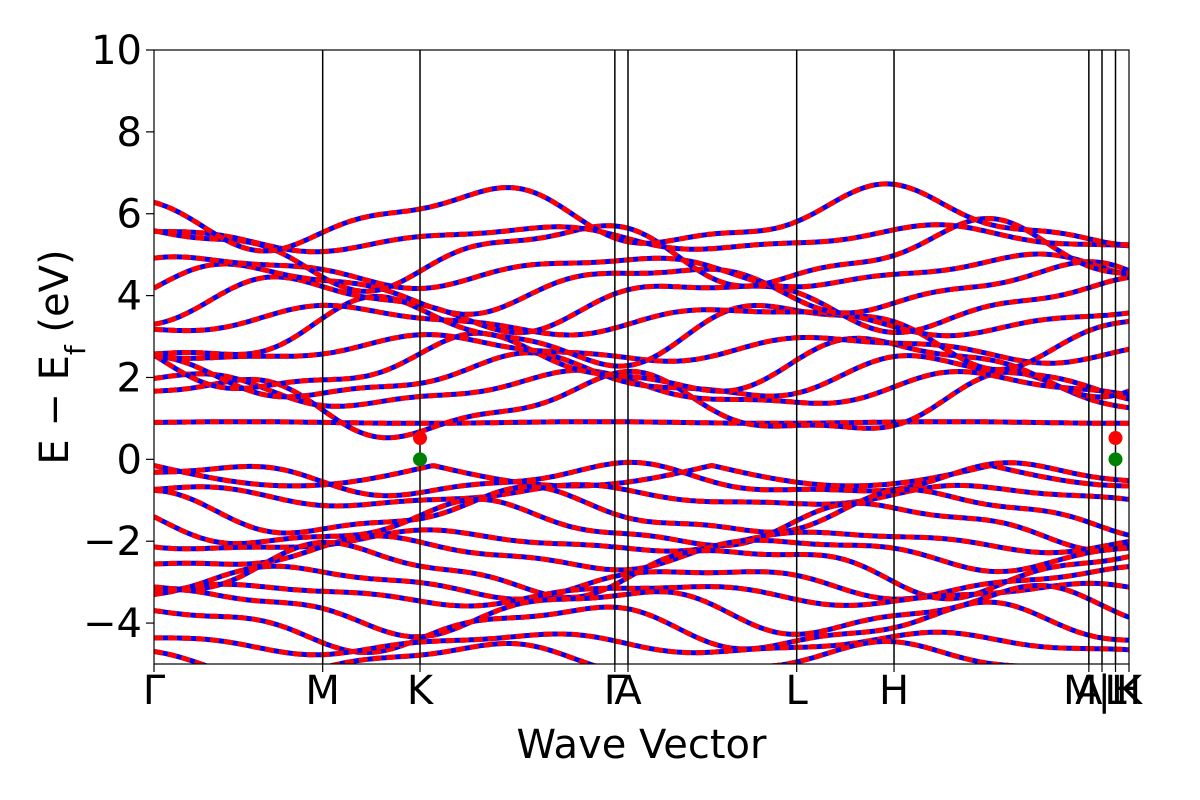 The width and height of the screenshot is (1200, 800). What do you see at coordinates (55, 410) in the screenshot?
I see `y-axis-label-prefix: E − E` at bounding box center [55, 410].